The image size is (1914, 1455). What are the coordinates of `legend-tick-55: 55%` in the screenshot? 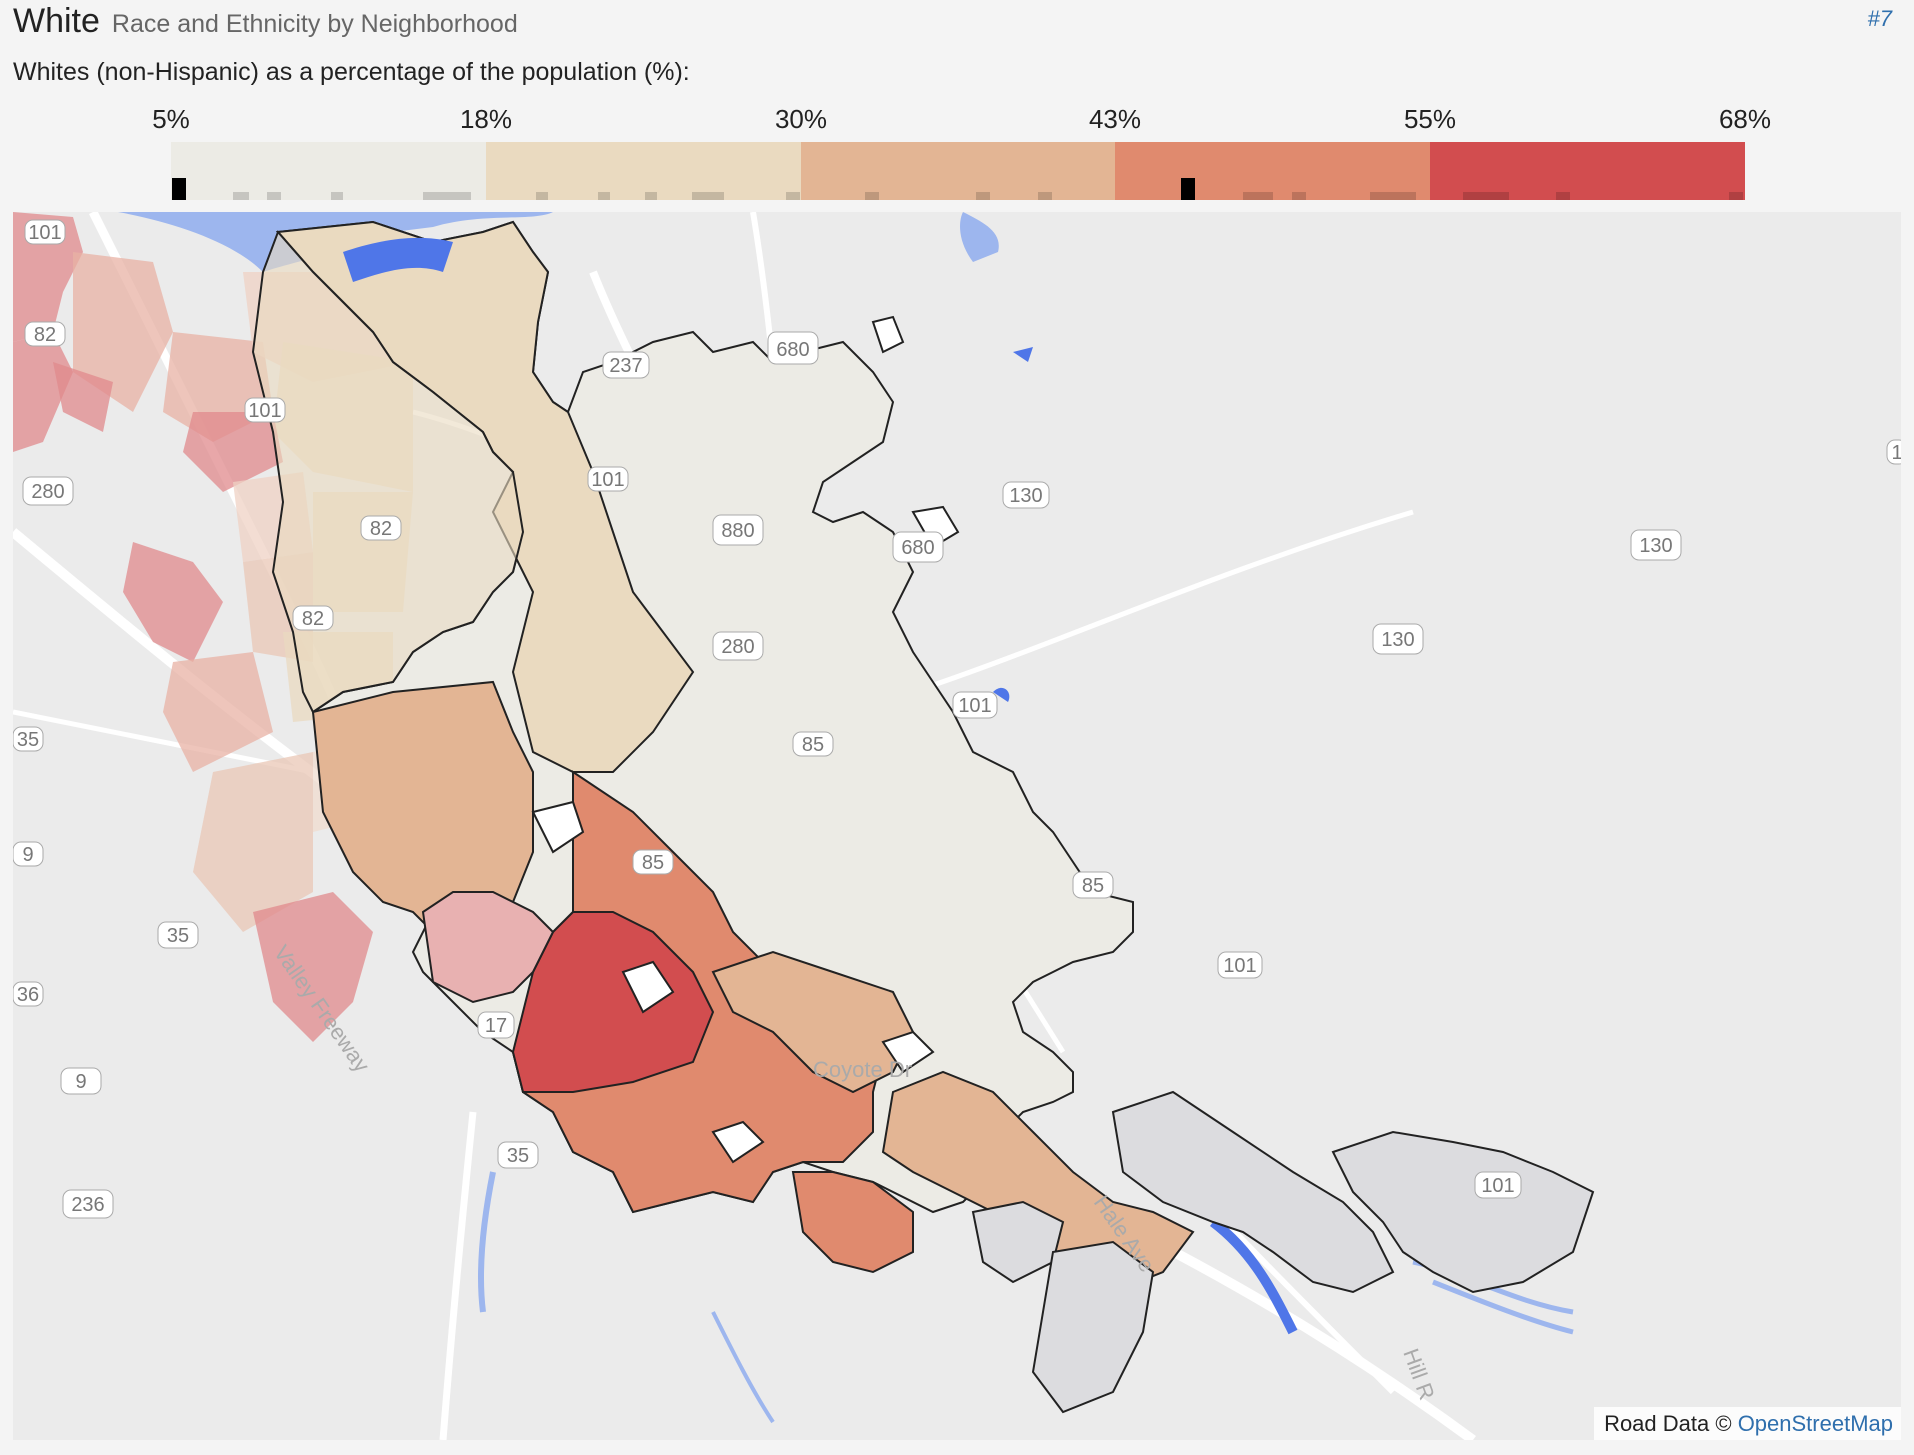 It's located at (1430, 119).